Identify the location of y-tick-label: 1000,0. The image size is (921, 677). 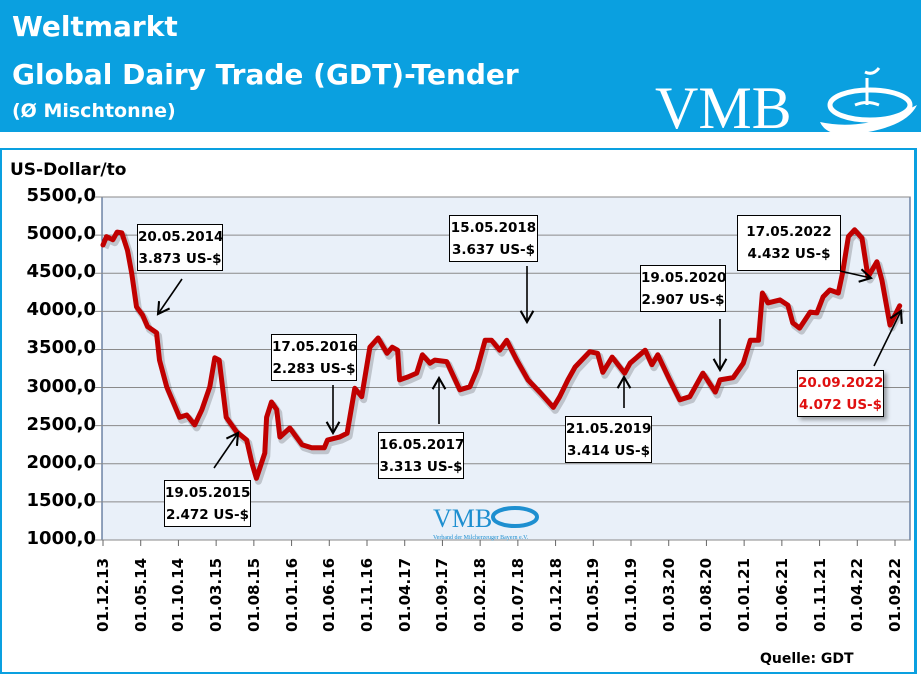
(61, 538).